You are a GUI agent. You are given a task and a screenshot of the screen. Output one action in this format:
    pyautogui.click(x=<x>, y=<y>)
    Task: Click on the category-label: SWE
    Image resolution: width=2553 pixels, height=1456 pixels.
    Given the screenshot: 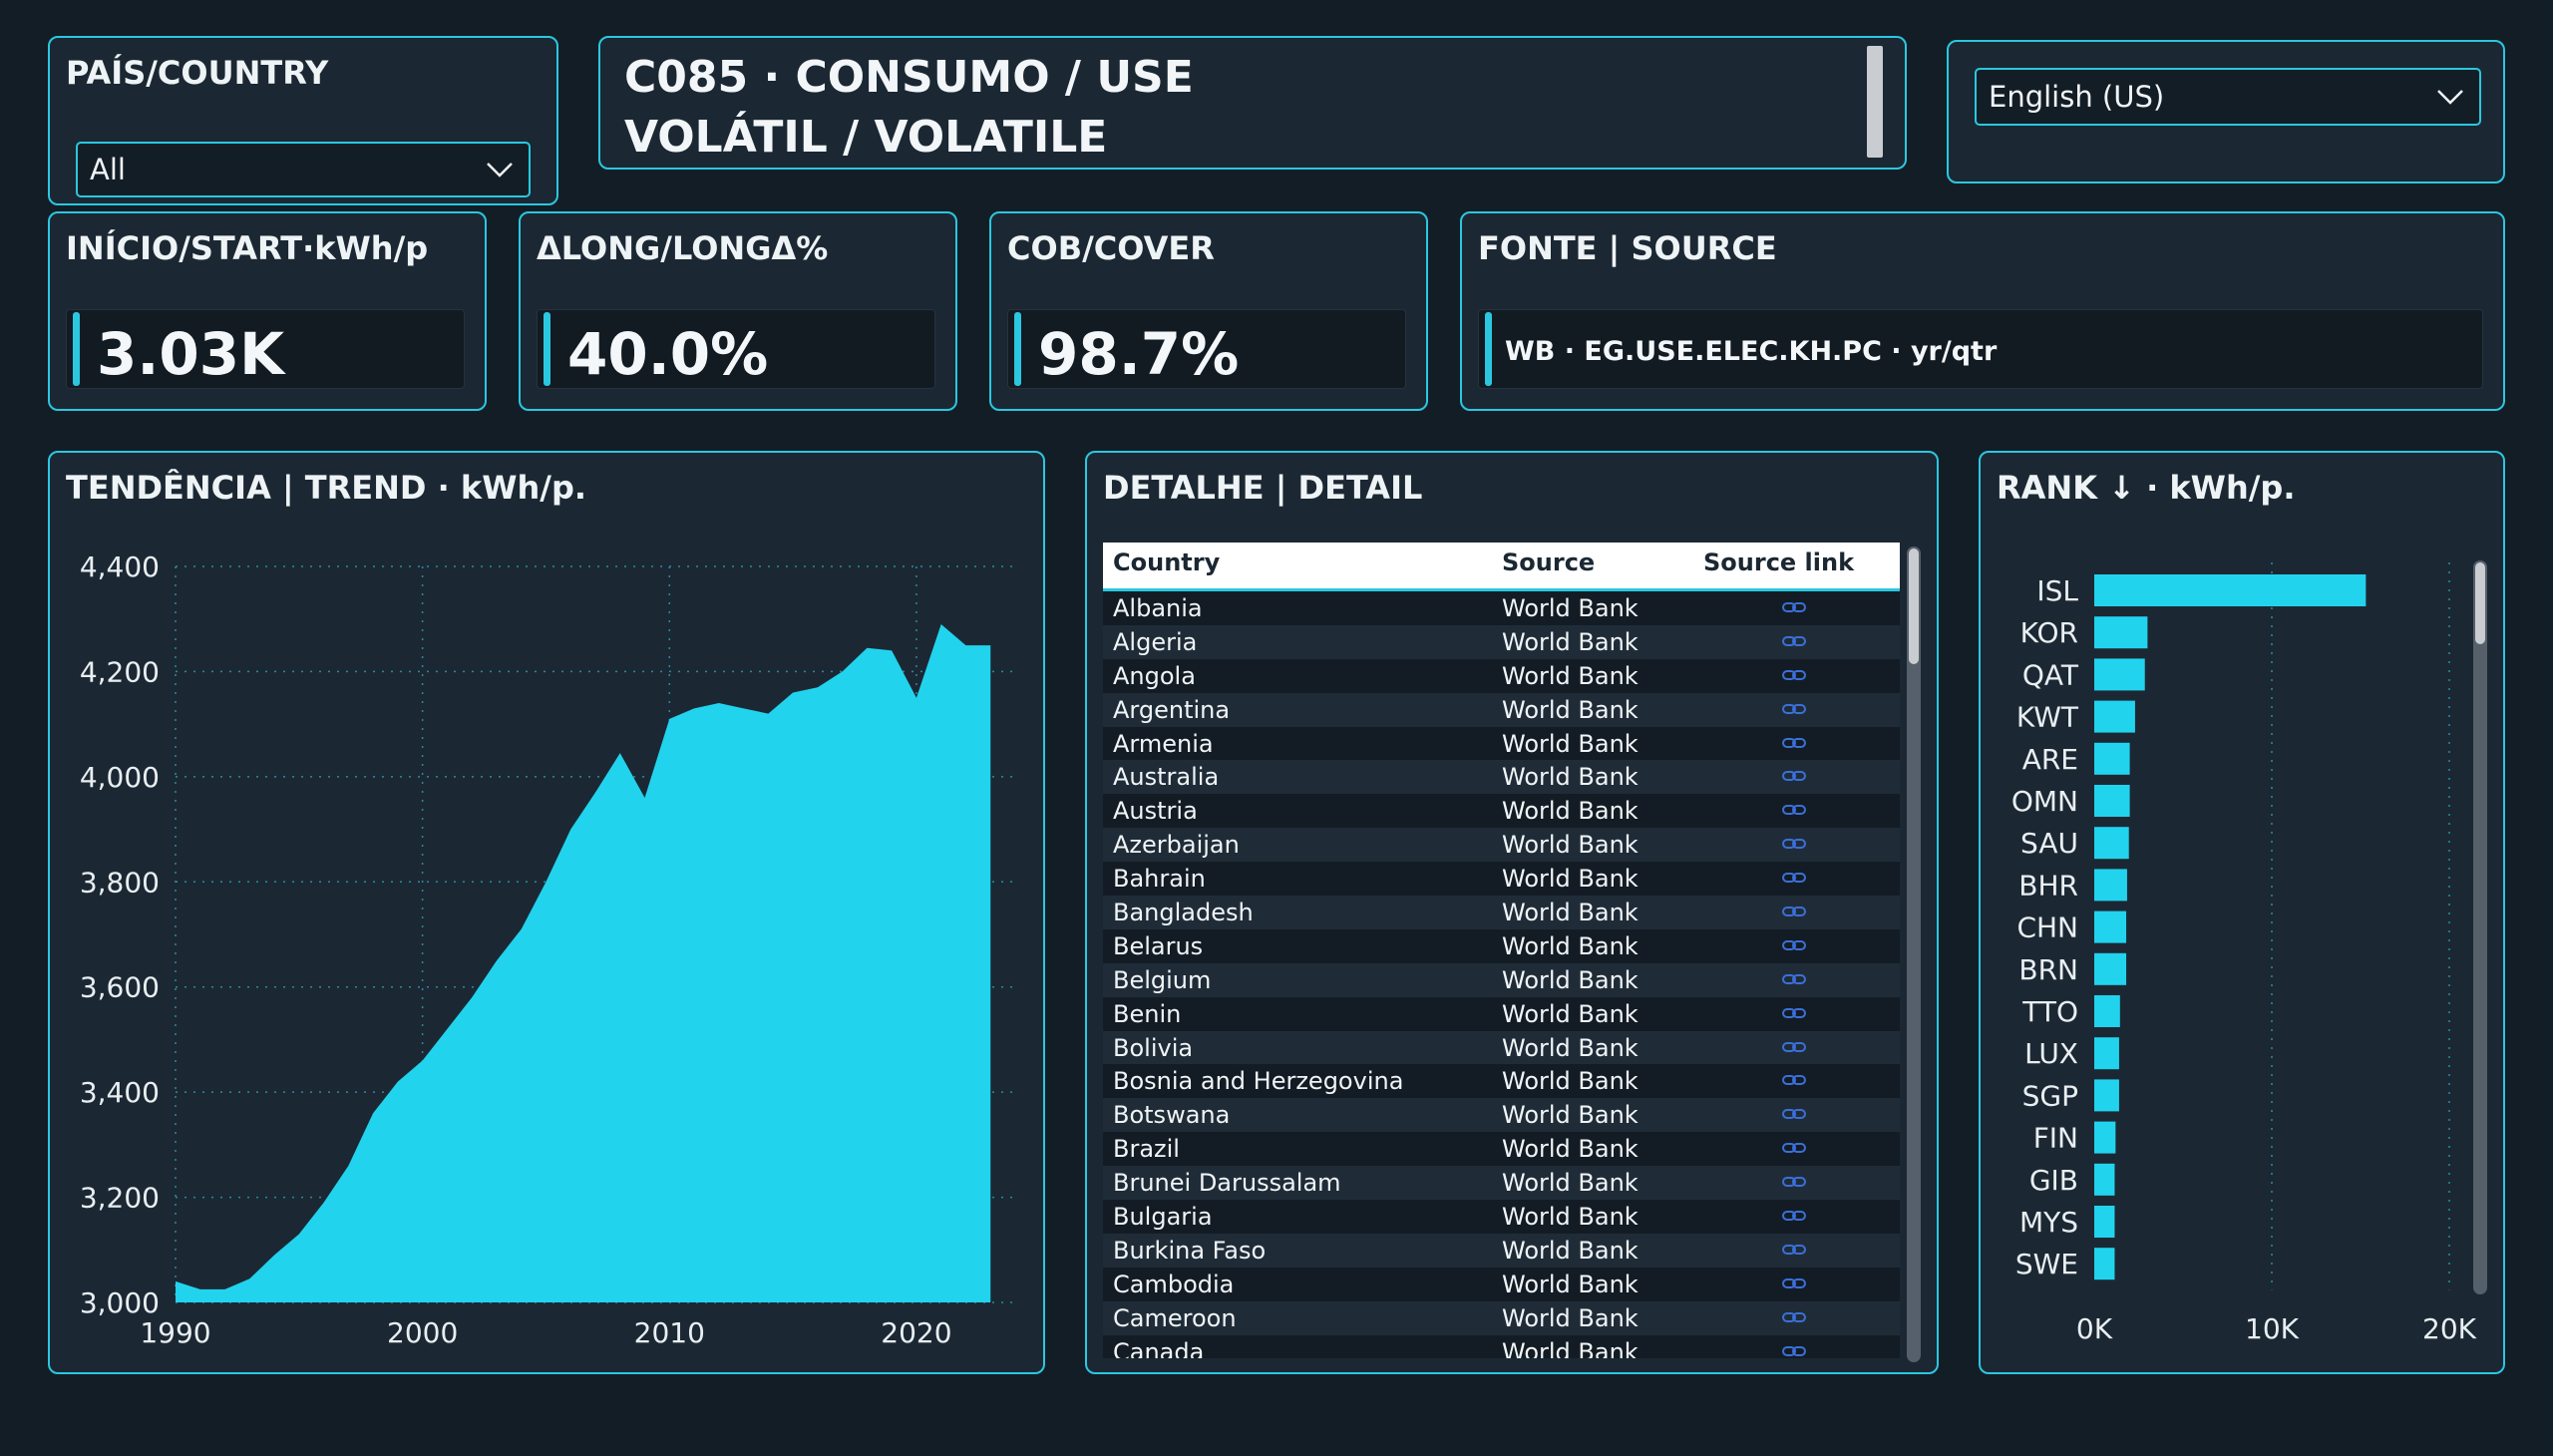 What is the action you would take?
    pyautogui.click(x=2046, y=1264)
    